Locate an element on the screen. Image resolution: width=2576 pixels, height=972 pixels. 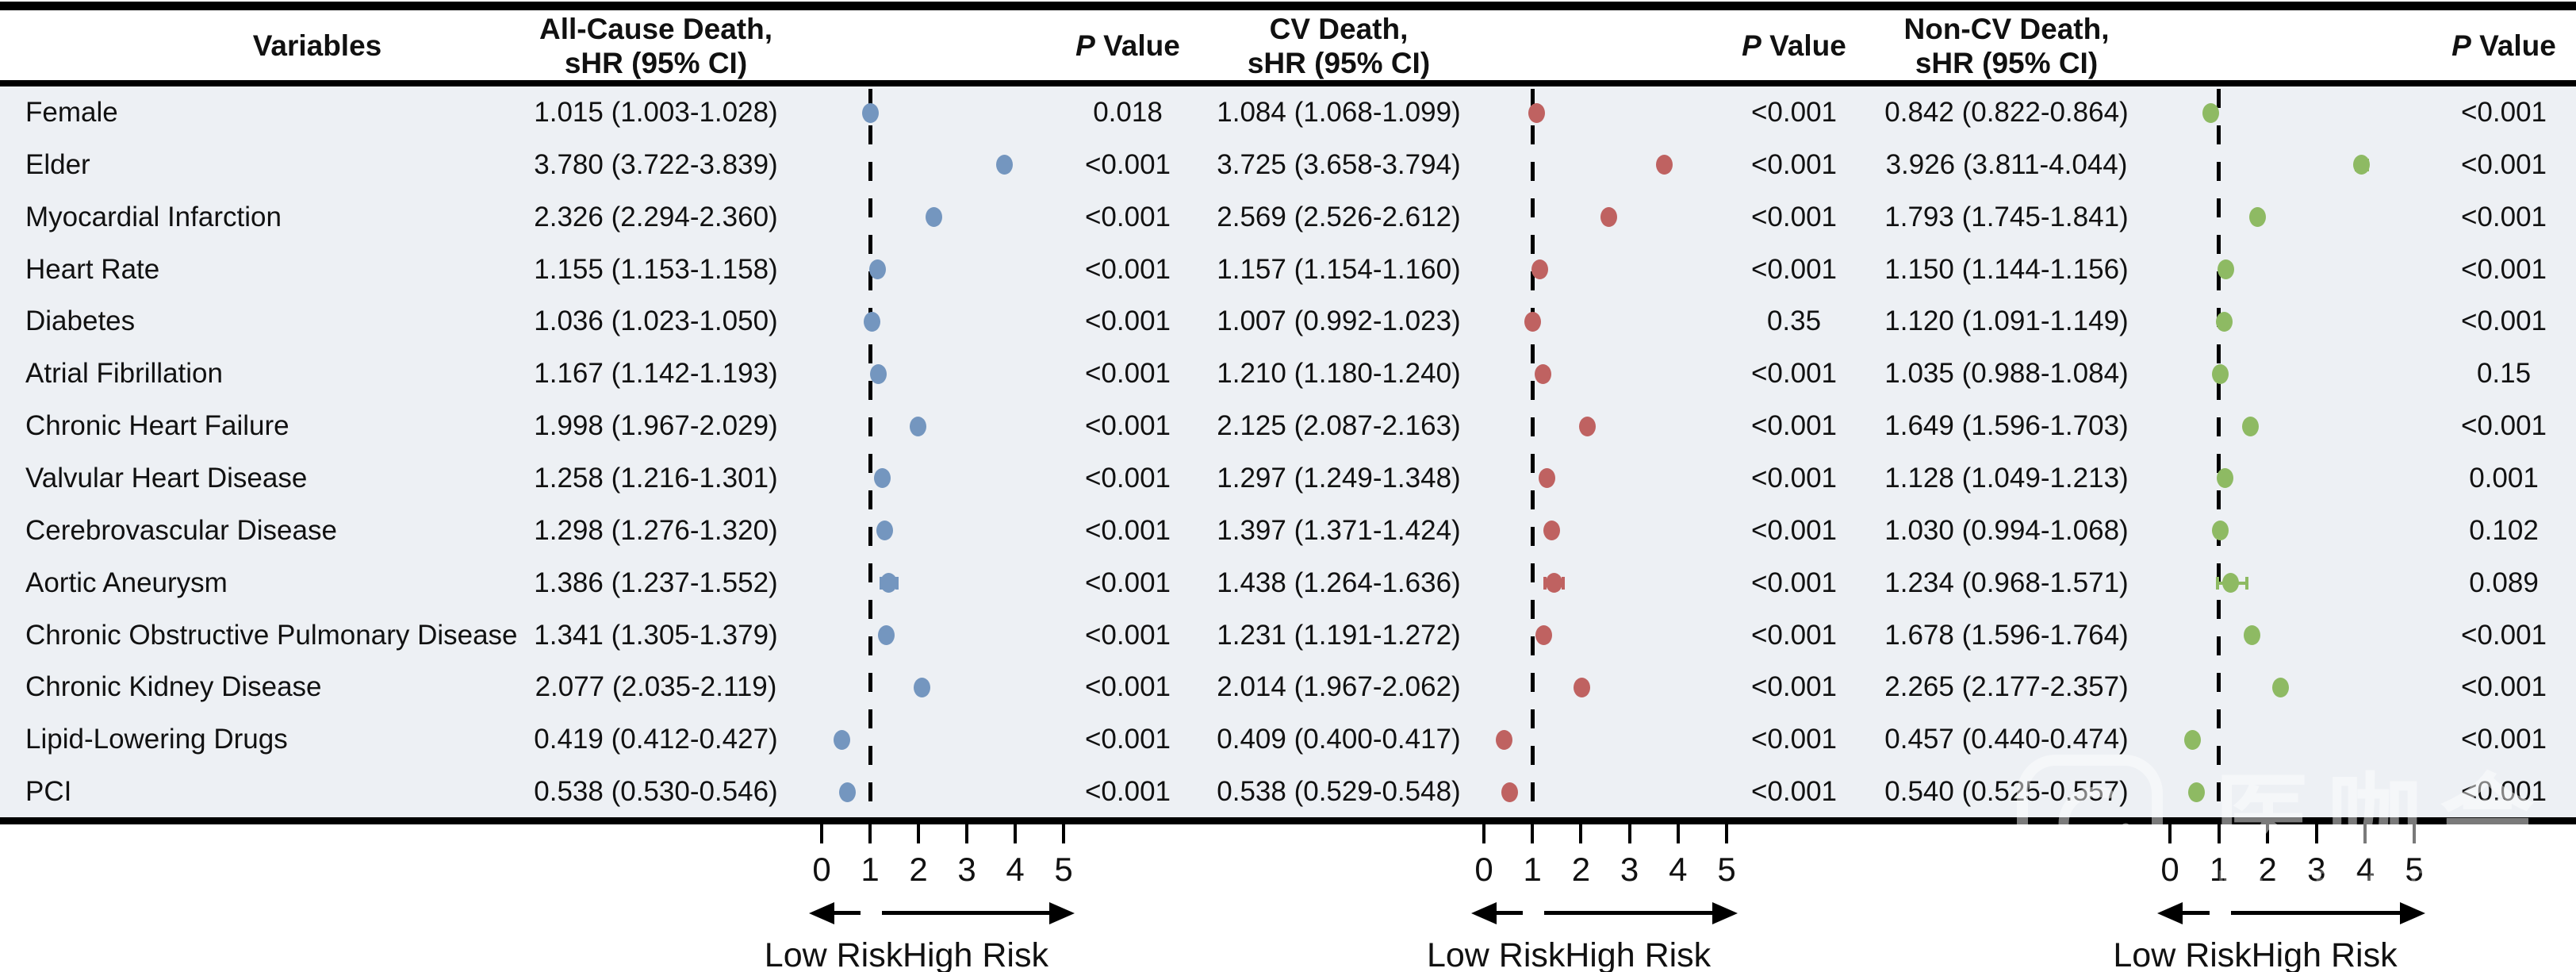
all-cause-shr-value: 1.155 (1.153-1.158) is located at coordinates (656, 269).